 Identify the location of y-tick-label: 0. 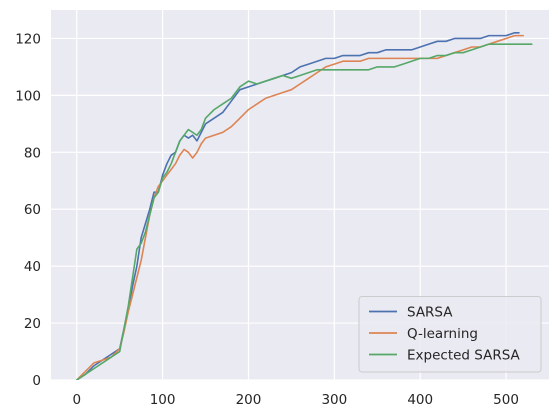
(36, 381).